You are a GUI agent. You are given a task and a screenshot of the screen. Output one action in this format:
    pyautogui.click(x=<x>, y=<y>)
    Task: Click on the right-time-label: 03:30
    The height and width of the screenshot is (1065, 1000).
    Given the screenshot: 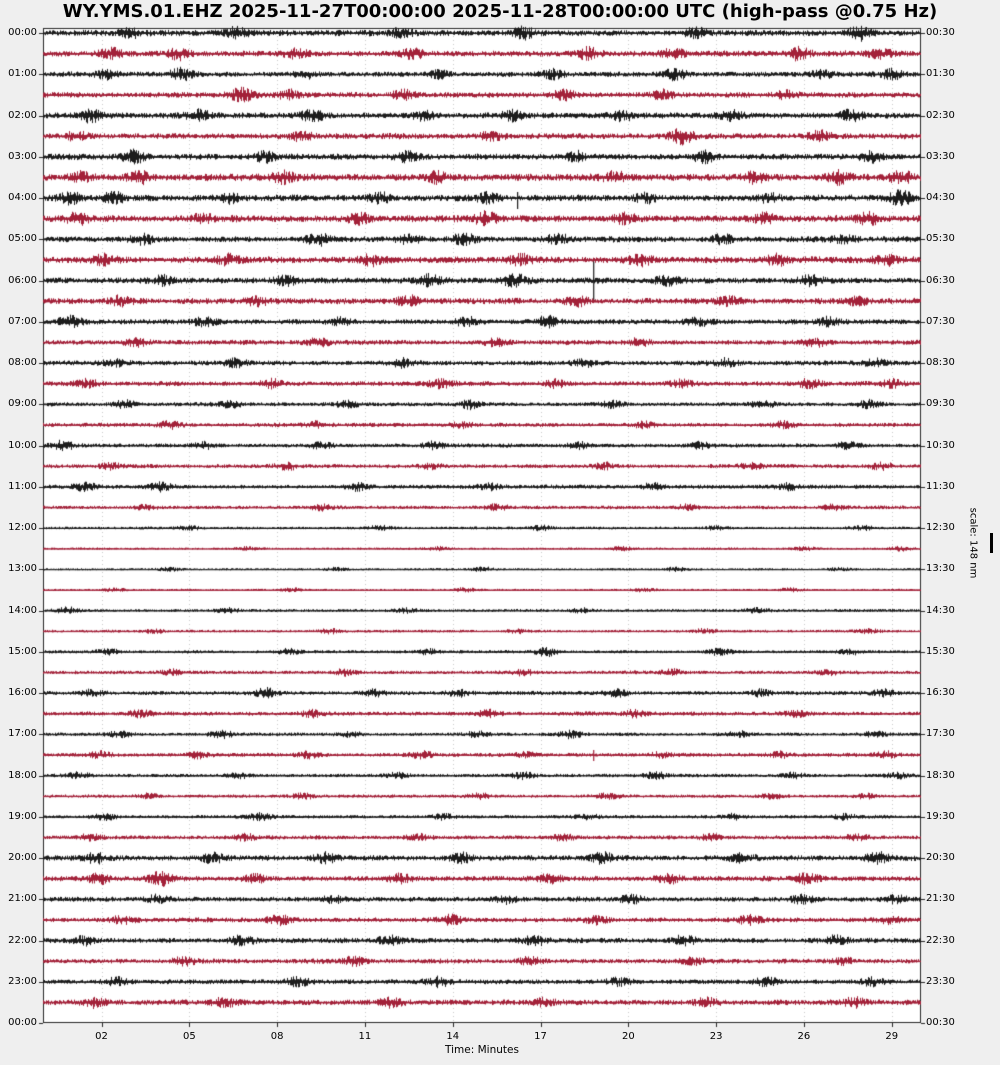 What is the action you would take?
    pyautogui.click(x=940, y=156)
    